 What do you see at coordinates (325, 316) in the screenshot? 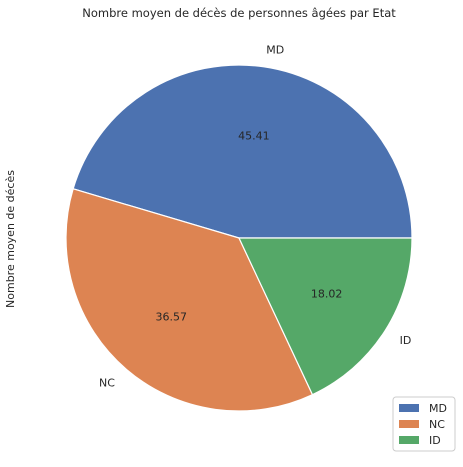
I see `pie-slice-id` at bounding box center [325, 316].